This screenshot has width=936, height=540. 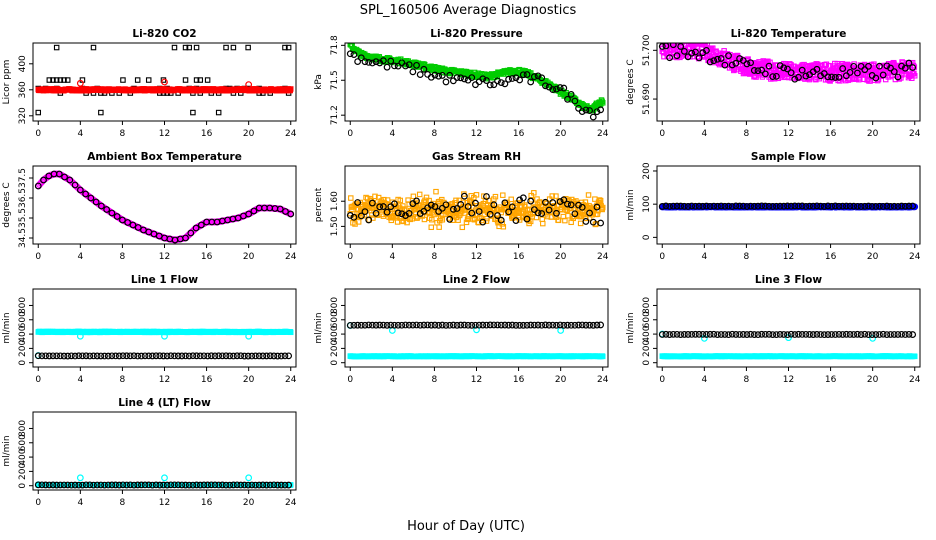 I want to click on x-tick-label: 8, so click(x=435, y=134).